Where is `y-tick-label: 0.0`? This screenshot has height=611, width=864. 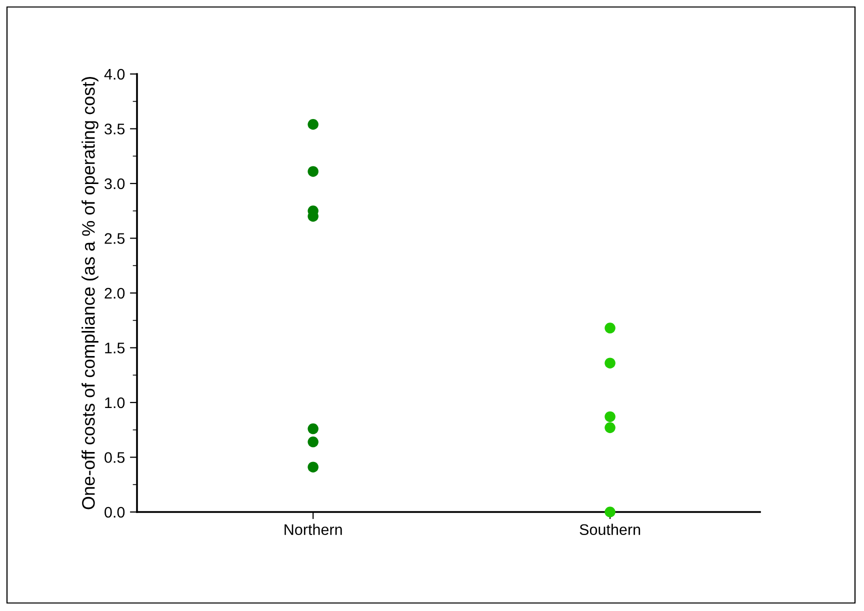
y-tick-label: 0.0 is located at coordinates (114, 512).